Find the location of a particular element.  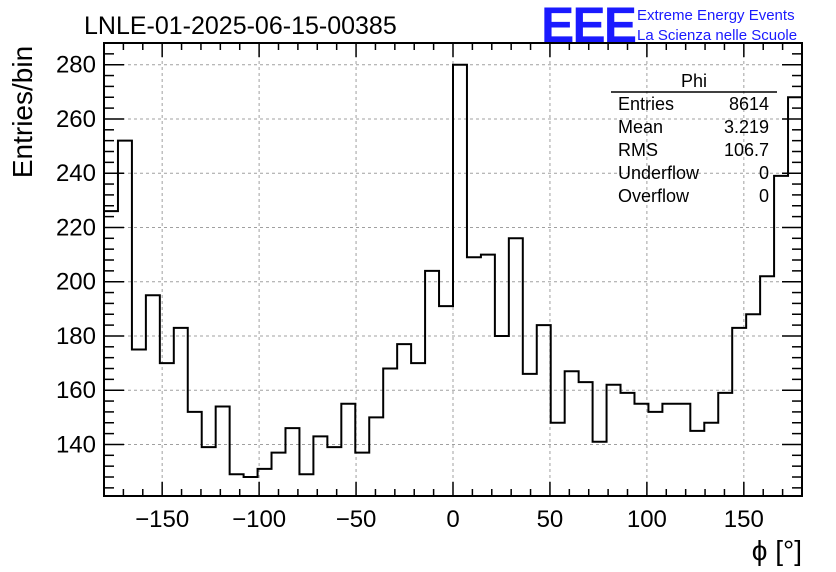

y-tick-label: 140 is located at coordinates (76, 444).